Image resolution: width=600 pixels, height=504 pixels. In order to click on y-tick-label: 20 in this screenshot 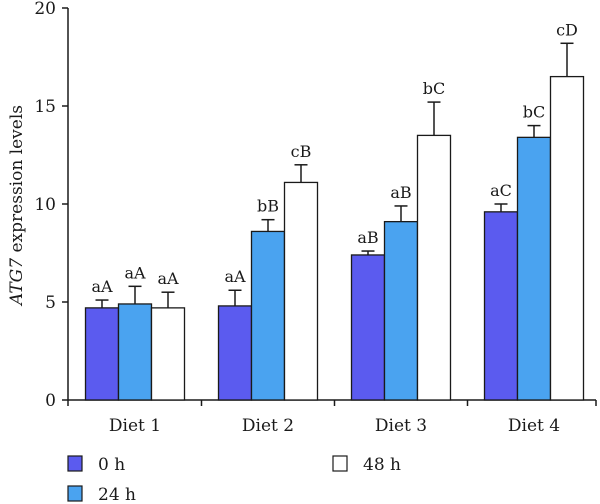, I will do `click(45, 9)`.